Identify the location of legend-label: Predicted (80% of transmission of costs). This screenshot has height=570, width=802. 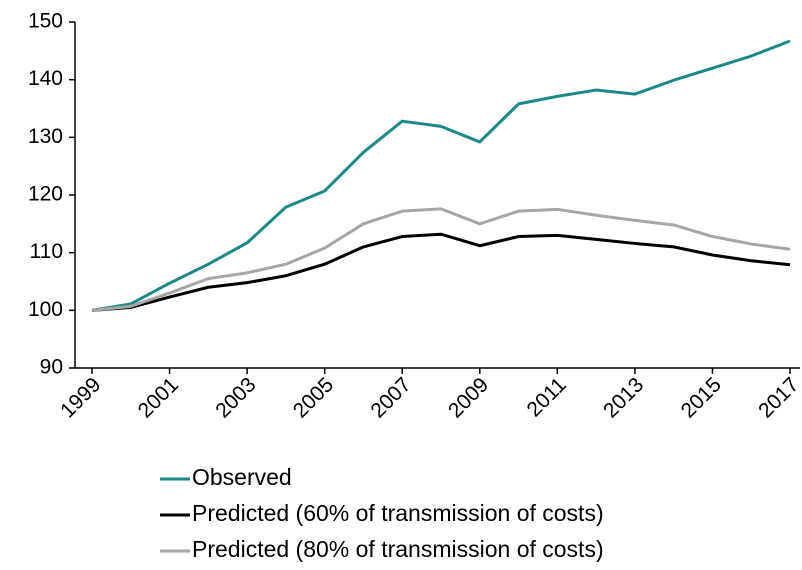
(398, 549).